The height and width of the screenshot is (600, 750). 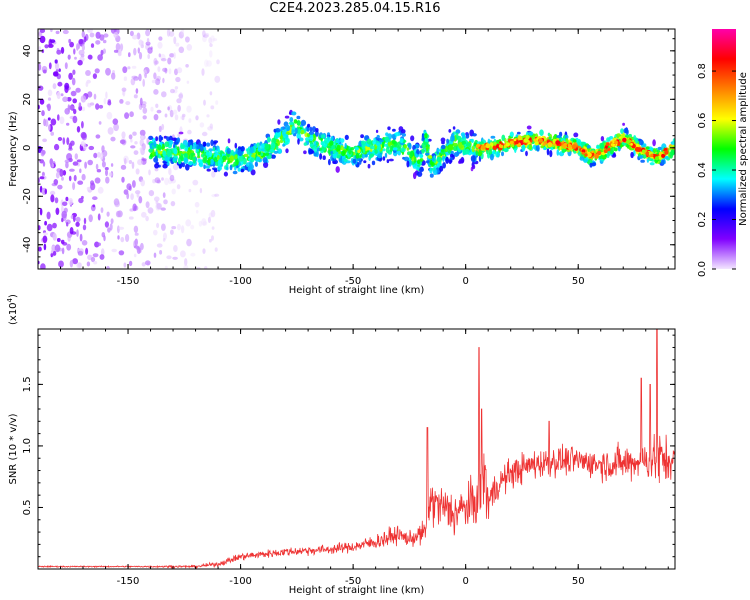 I want to click on y-axis-label: SNR (10 * v/v), so click(x=13, y=448).